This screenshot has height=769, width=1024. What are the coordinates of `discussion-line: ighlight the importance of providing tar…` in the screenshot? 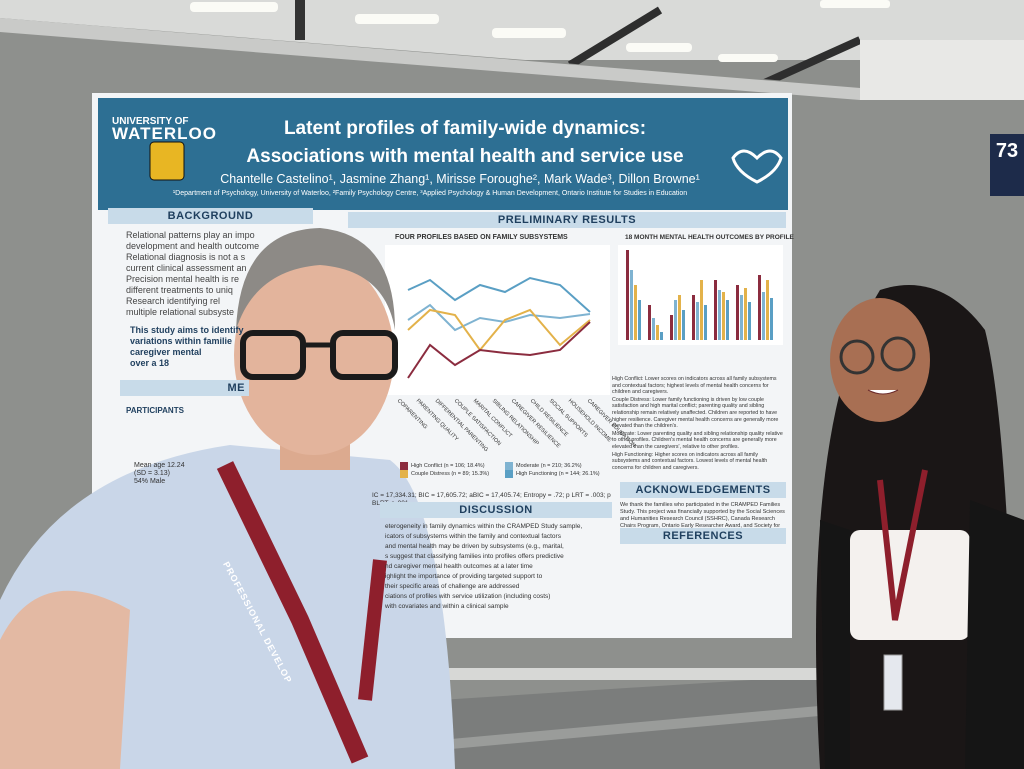 It's located at (464, 576).